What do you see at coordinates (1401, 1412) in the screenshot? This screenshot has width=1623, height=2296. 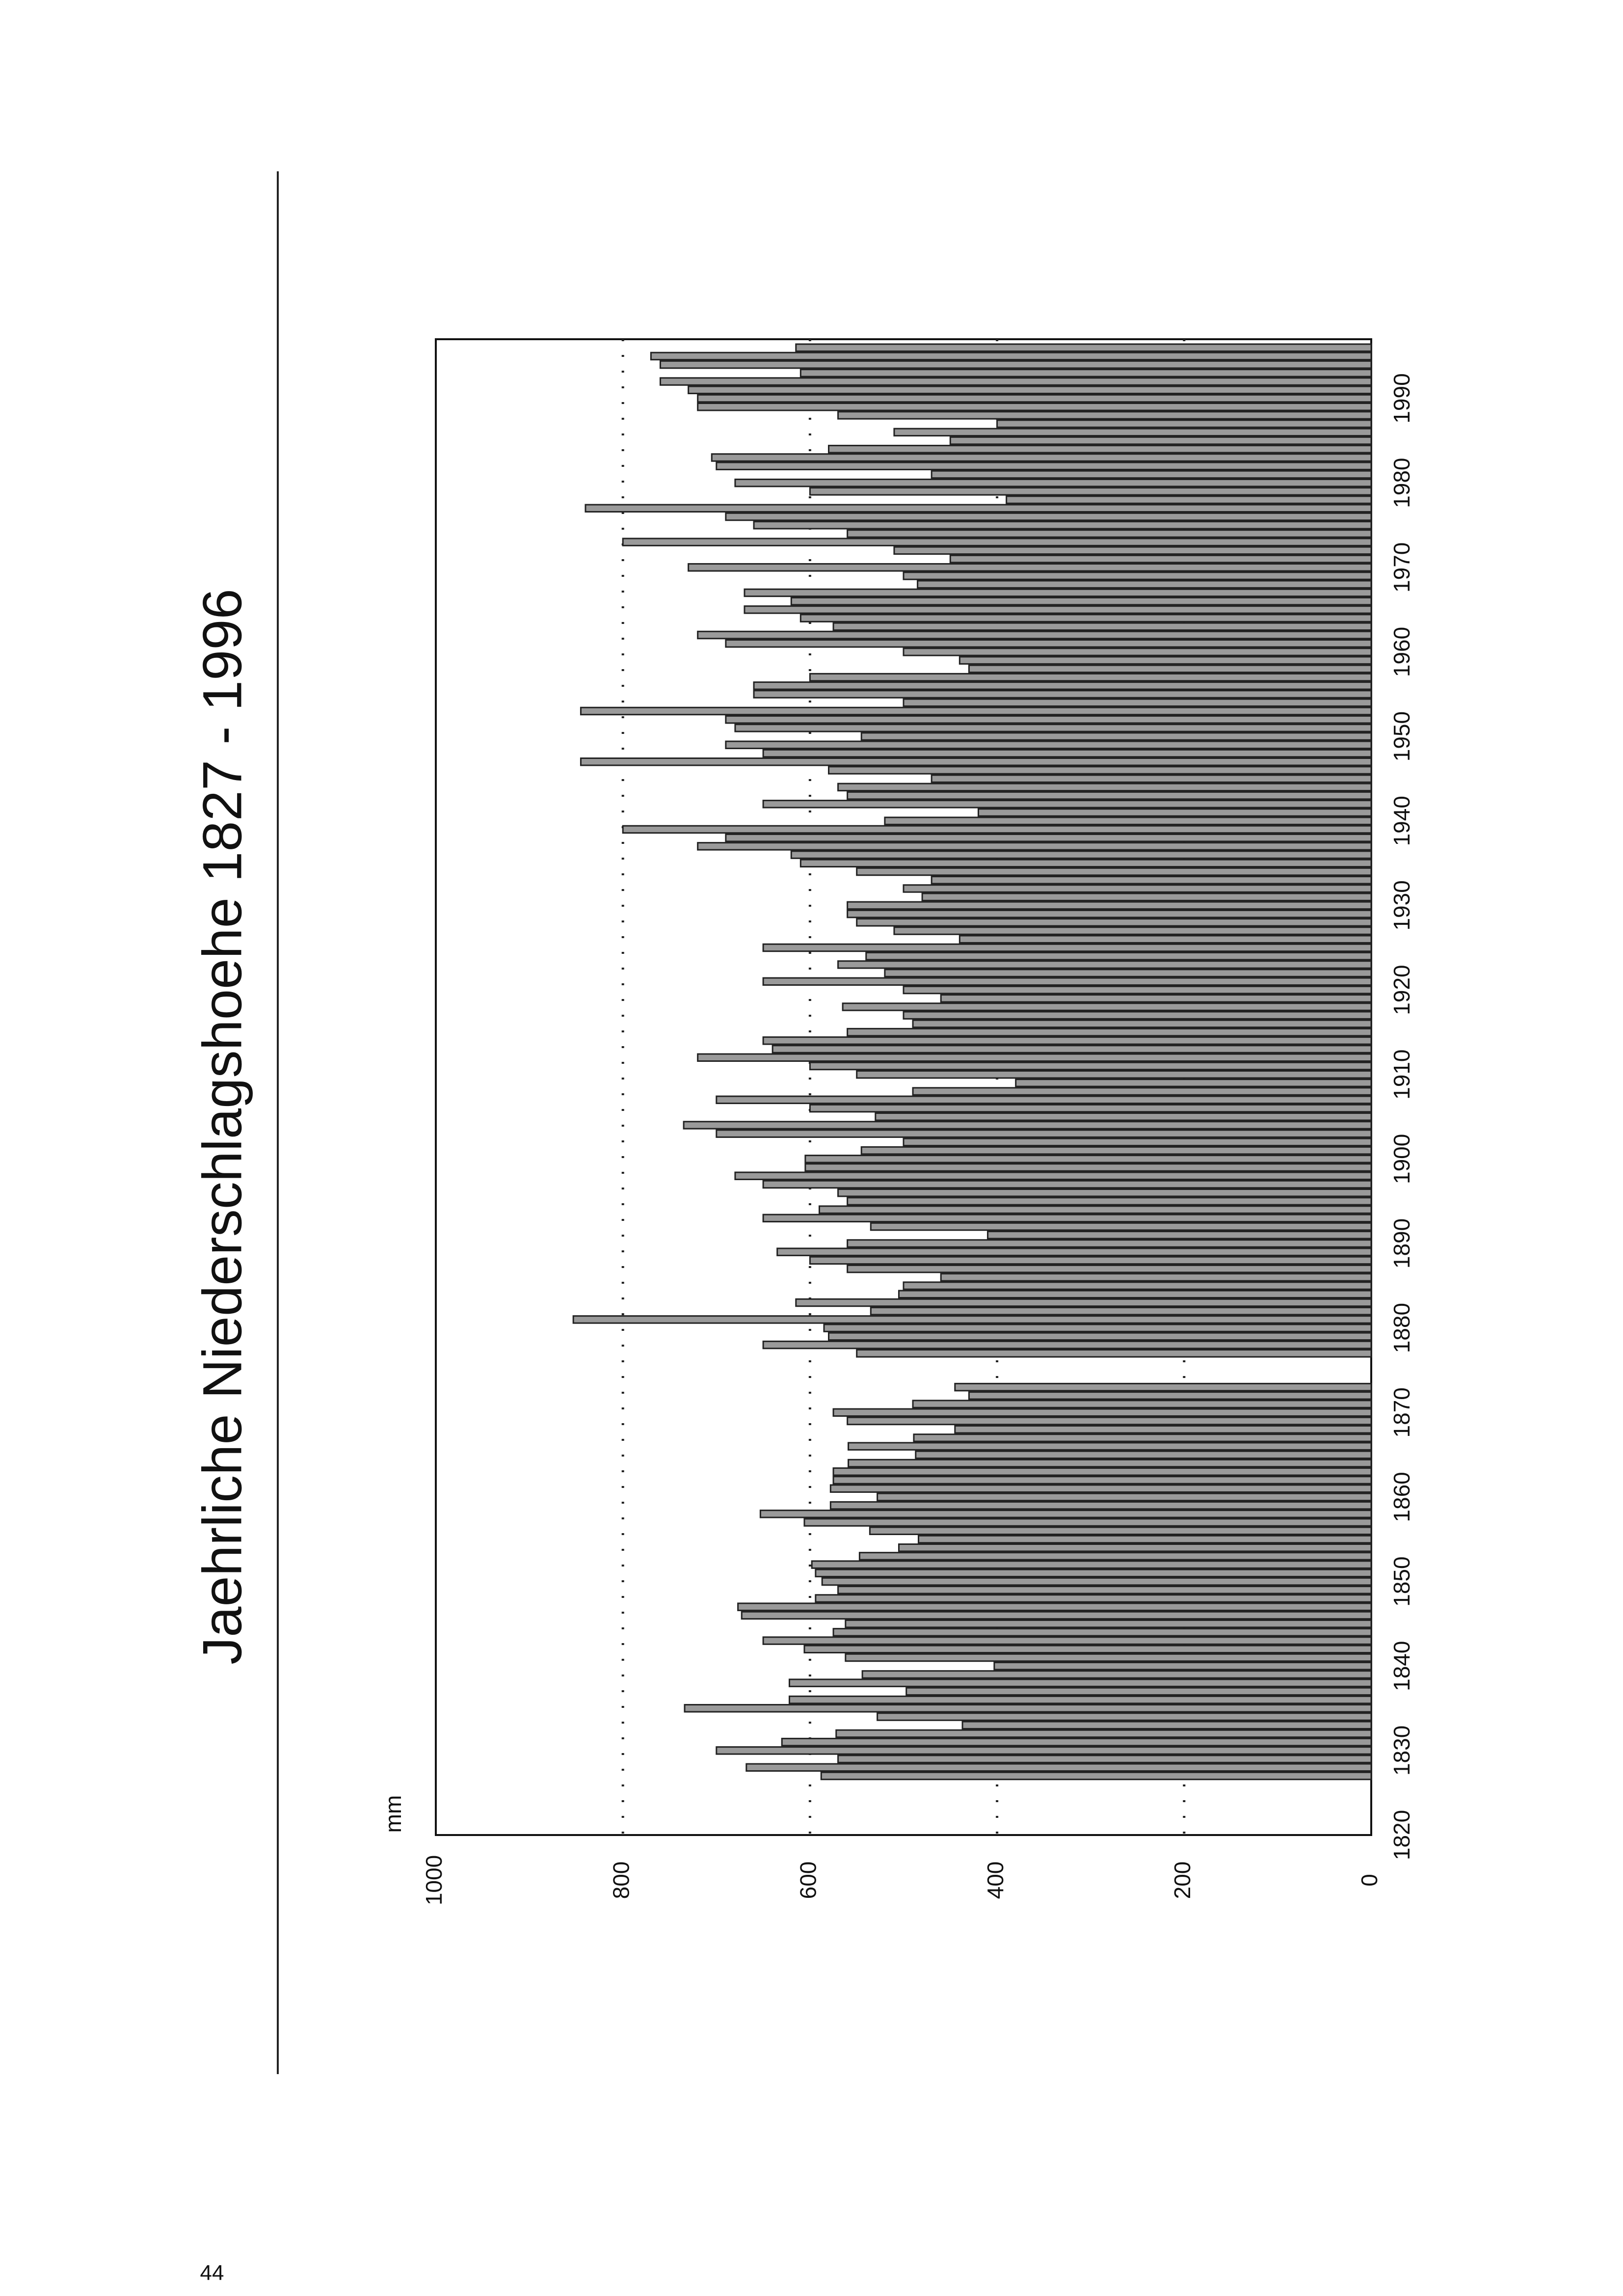 I see `year-tick-label: 1870` at bounding box center [1401, 1412].